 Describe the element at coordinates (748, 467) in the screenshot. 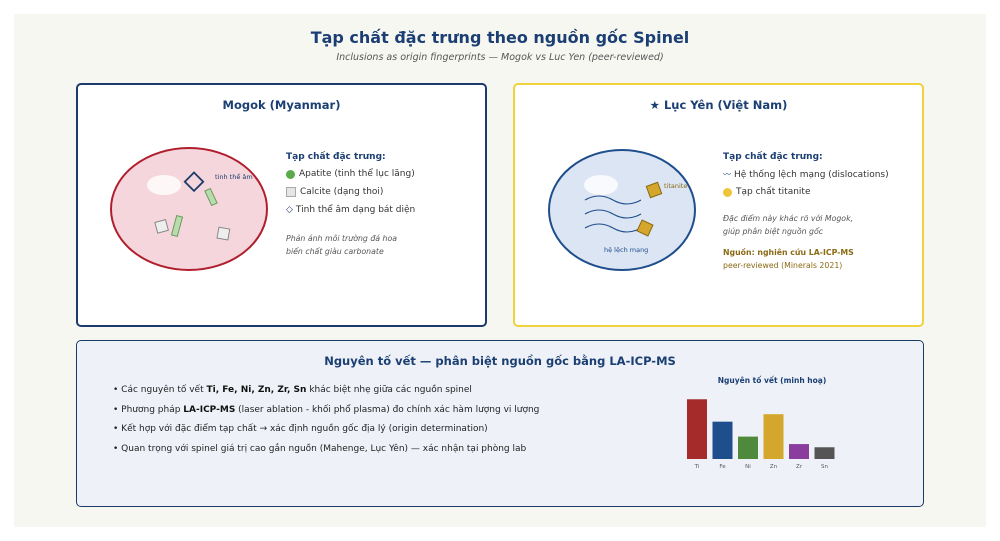

I see `tick-label-ni: Ni` at that location.